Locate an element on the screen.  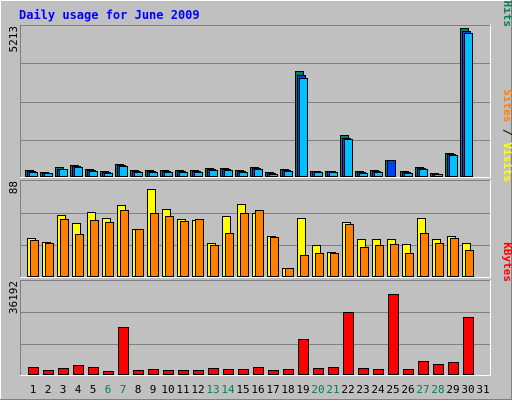
legend-part: Visits is located at coordinates (506, 162).